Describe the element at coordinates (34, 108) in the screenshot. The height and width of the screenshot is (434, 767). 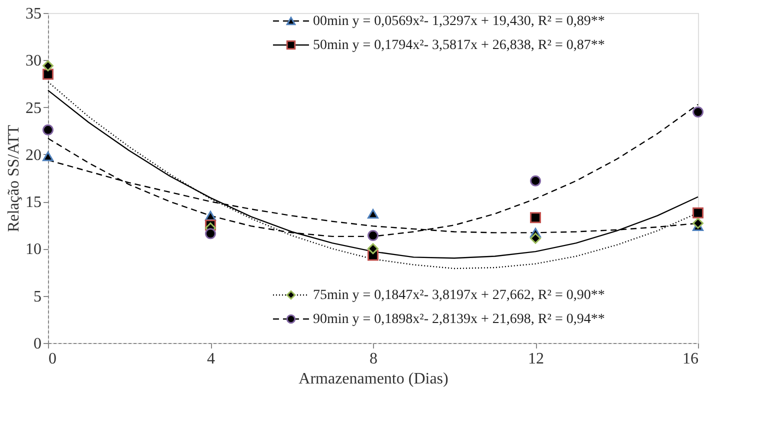
I see `y-tick-label: 25` at that location.